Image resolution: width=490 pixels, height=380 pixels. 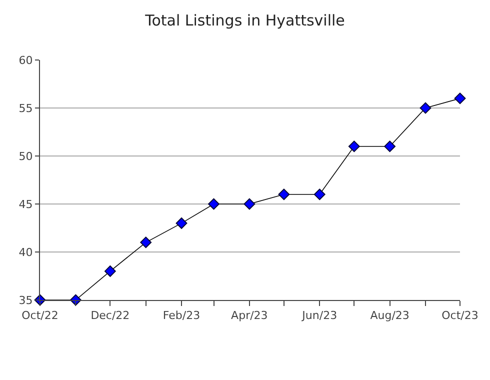 I want to click on x-tick-label: Jun/23, so click(x=319, y=315).